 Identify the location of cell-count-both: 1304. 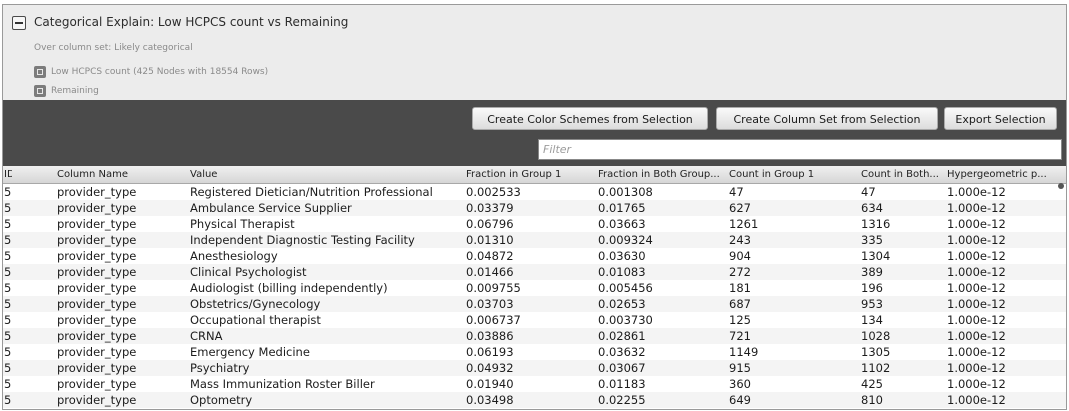
(876, 256).